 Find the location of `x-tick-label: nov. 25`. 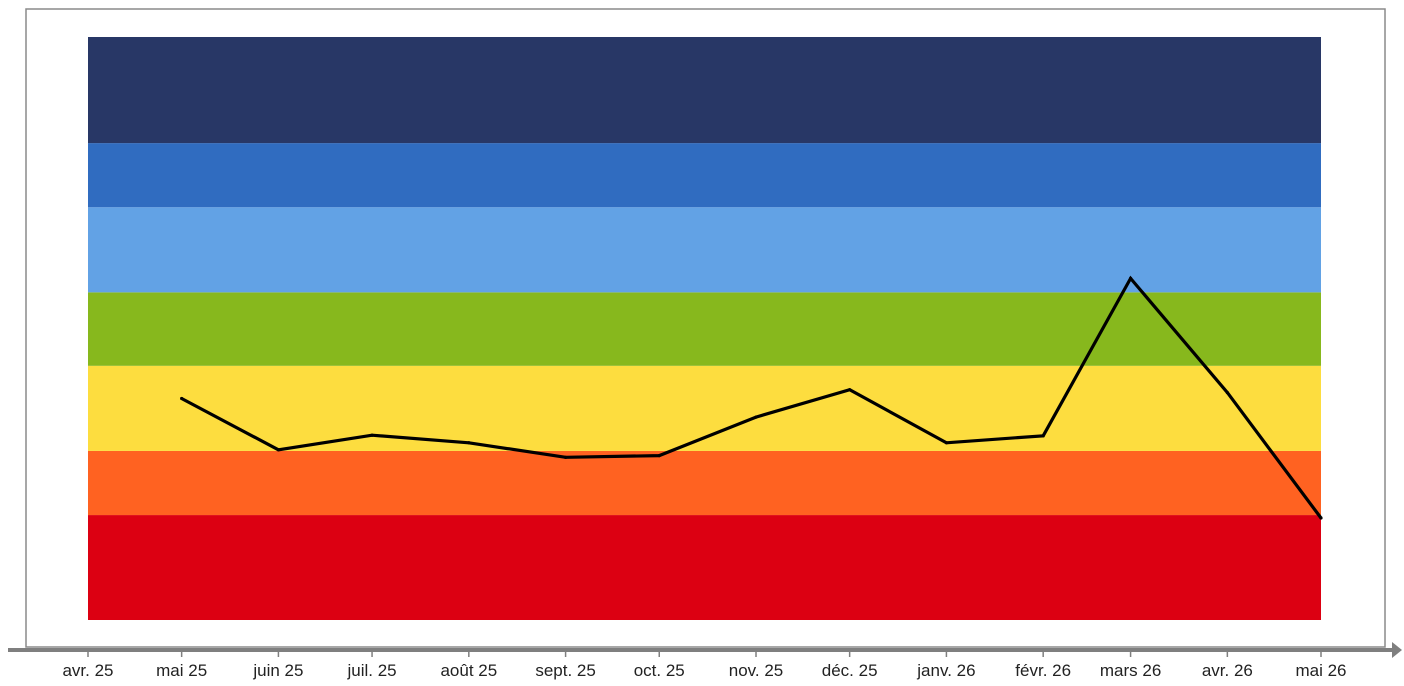

x-tick-label: nov. 25 is located at coordinates (756, 670).